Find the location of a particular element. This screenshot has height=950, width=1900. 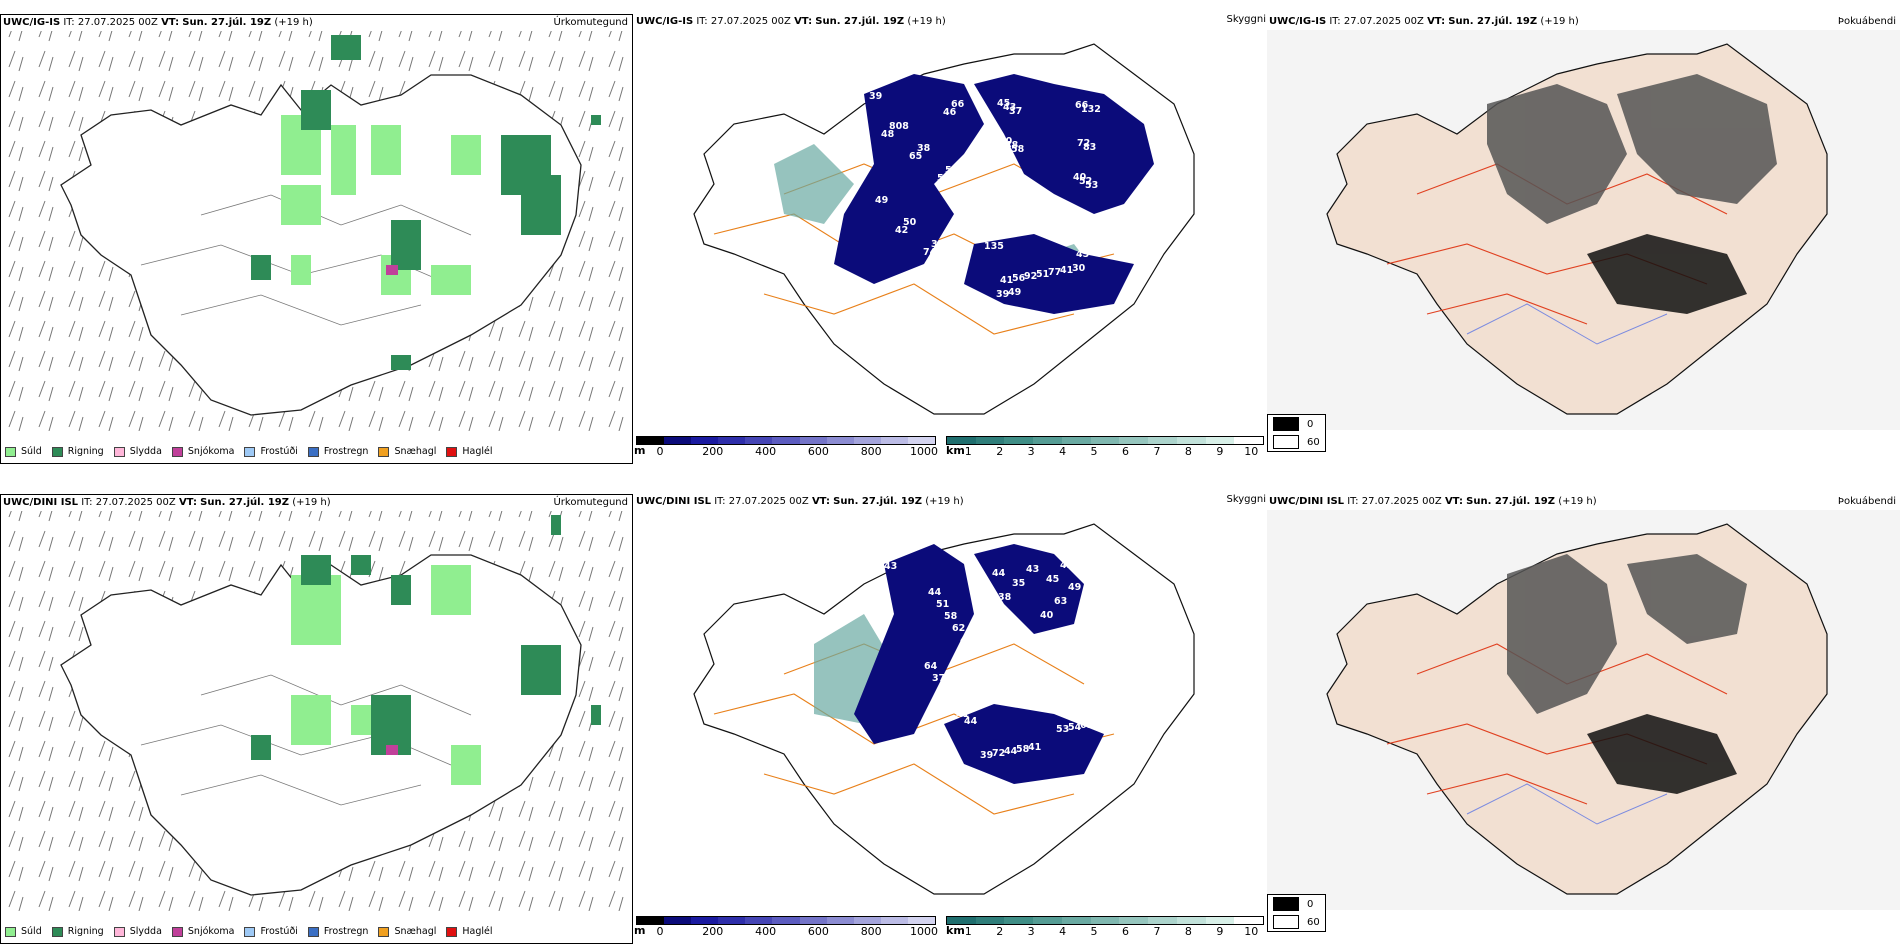

panel-kind-label: Úrkomutegund is located at coordinates (590, 502).